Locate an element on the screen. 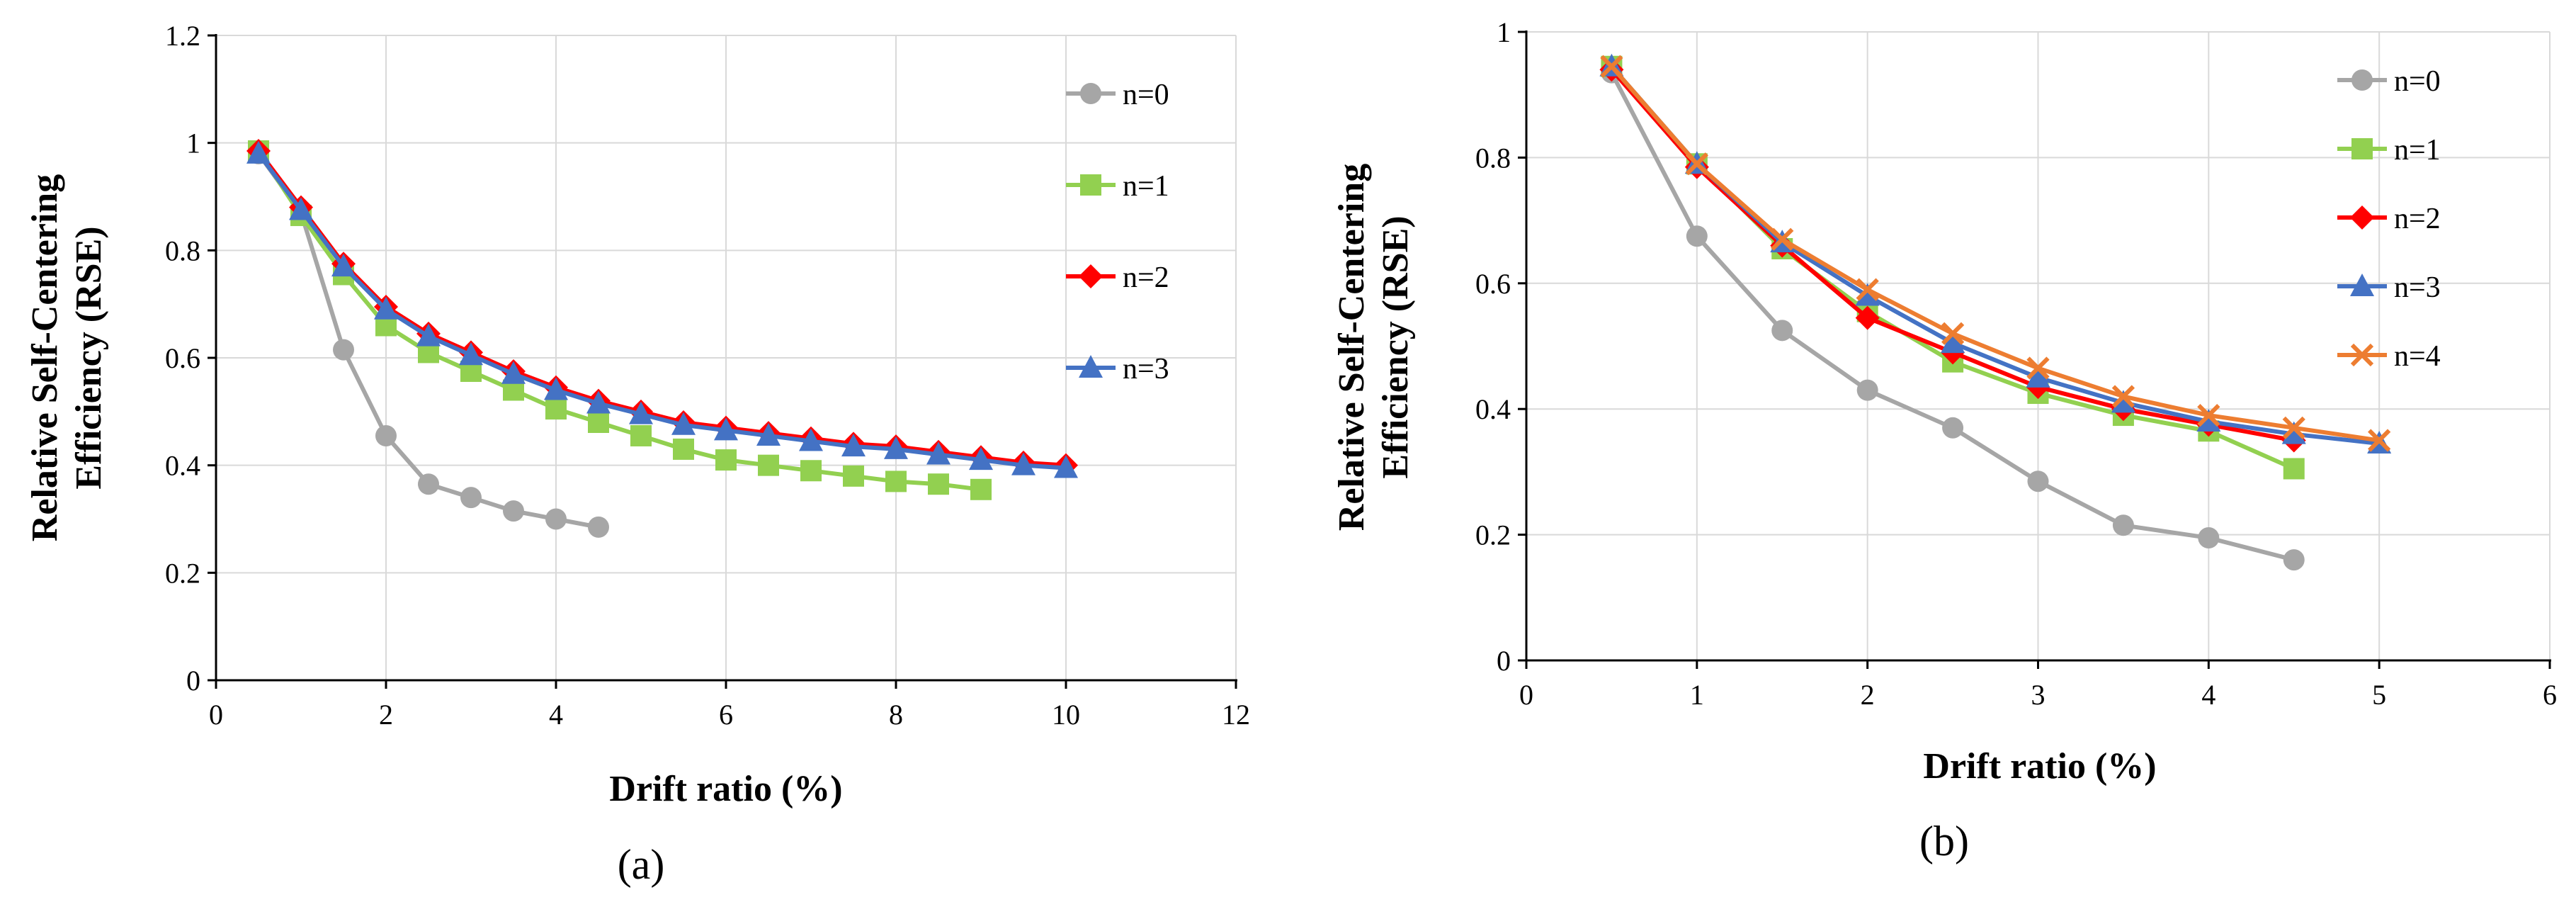 This screenshot has width=2576, height=907. x-axis-title: Drift ratio (%) is located at coordinates (725, 789).